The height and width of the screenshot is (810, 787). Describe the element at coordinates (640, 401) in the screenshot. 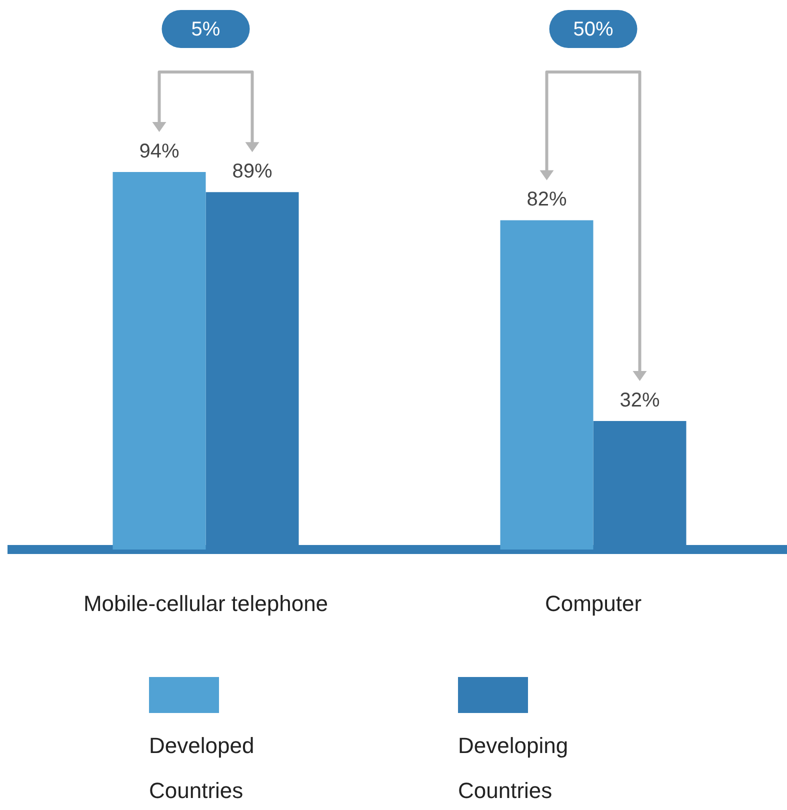

I see `data-label: 32%` at that location.